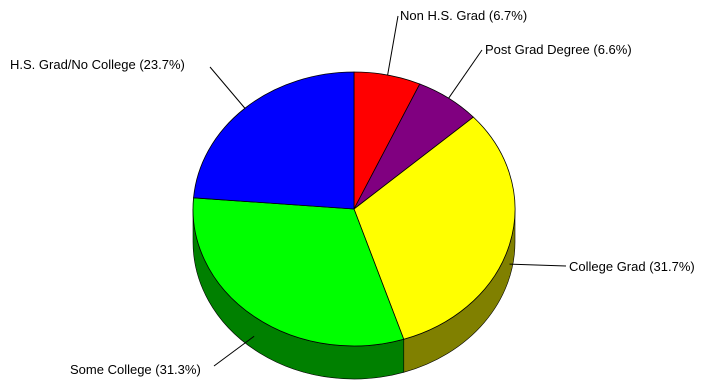 This screenshot has width=708, height=381. I want to click on pie-slice-some-college, so click(298, 272).